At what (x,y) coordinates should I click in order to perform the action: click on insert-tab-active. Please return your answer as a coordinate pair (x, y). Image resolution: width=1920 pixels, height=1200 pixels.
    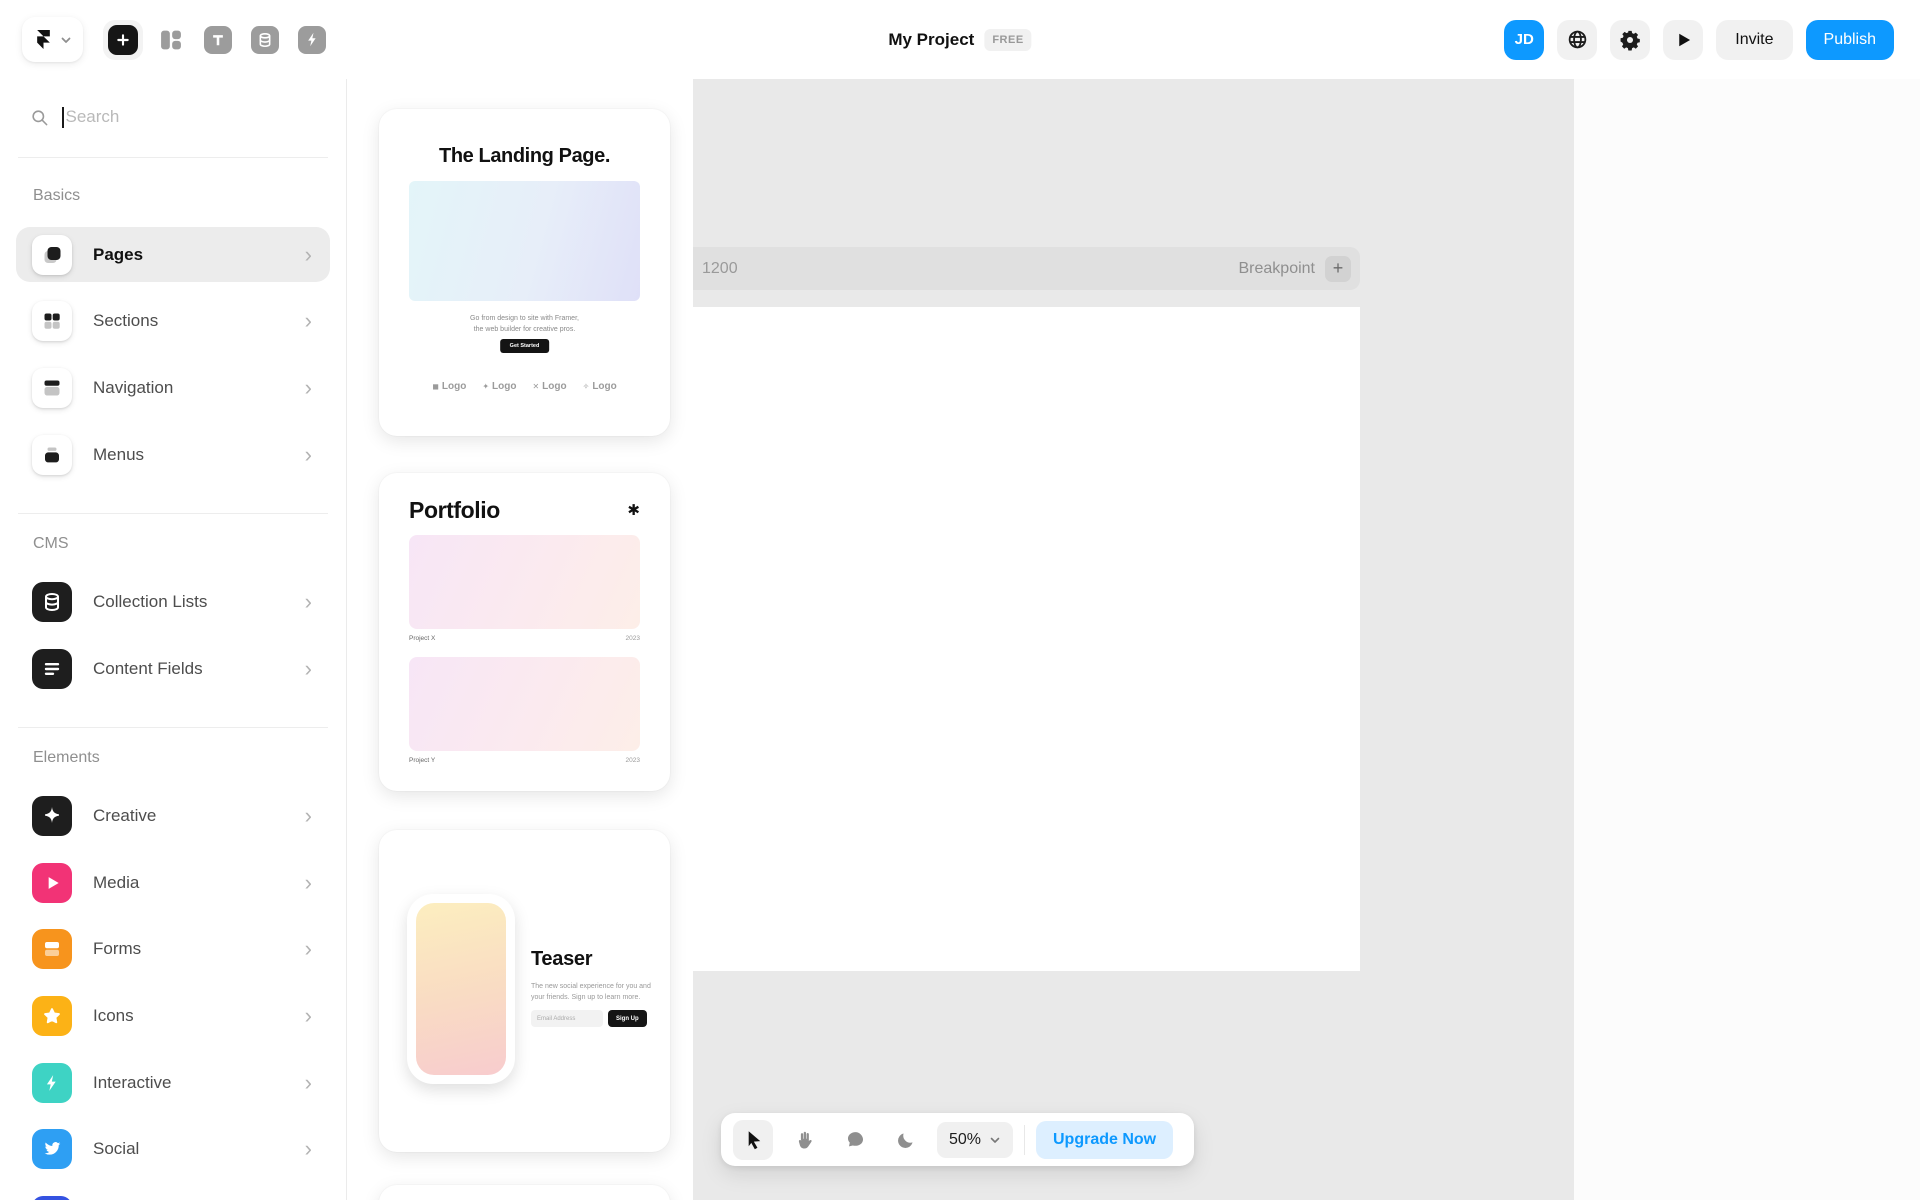
    Looking at the image, I should click on (123, 39).